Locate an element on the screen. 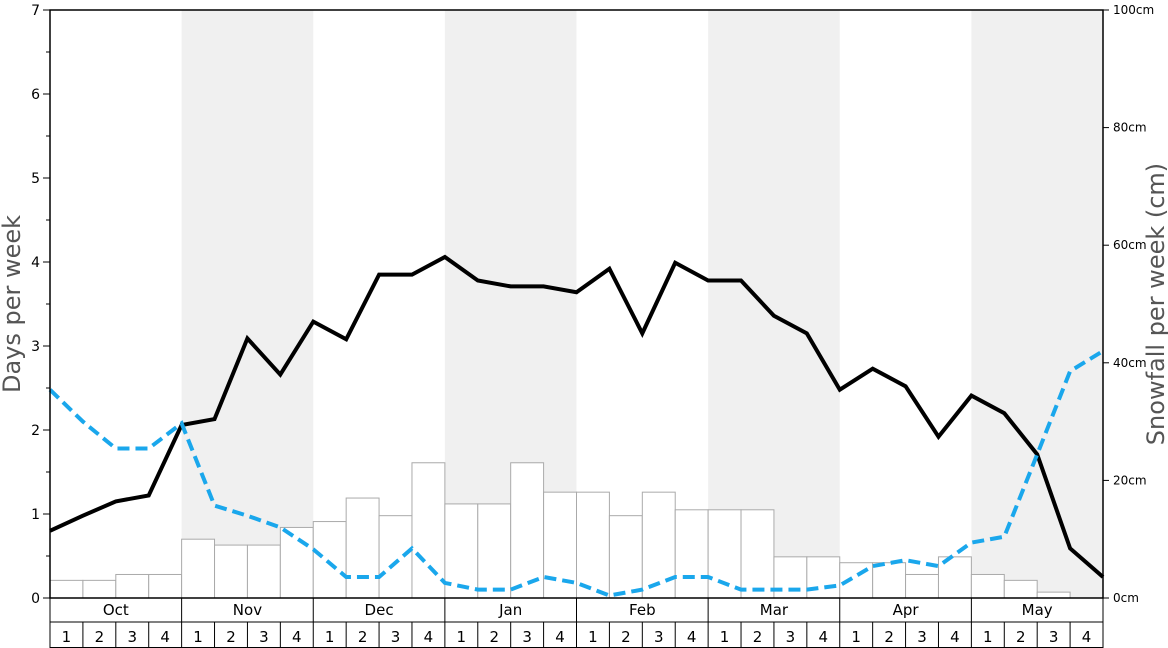  month-label-nov: Nov is located at coordinates (247, 610).